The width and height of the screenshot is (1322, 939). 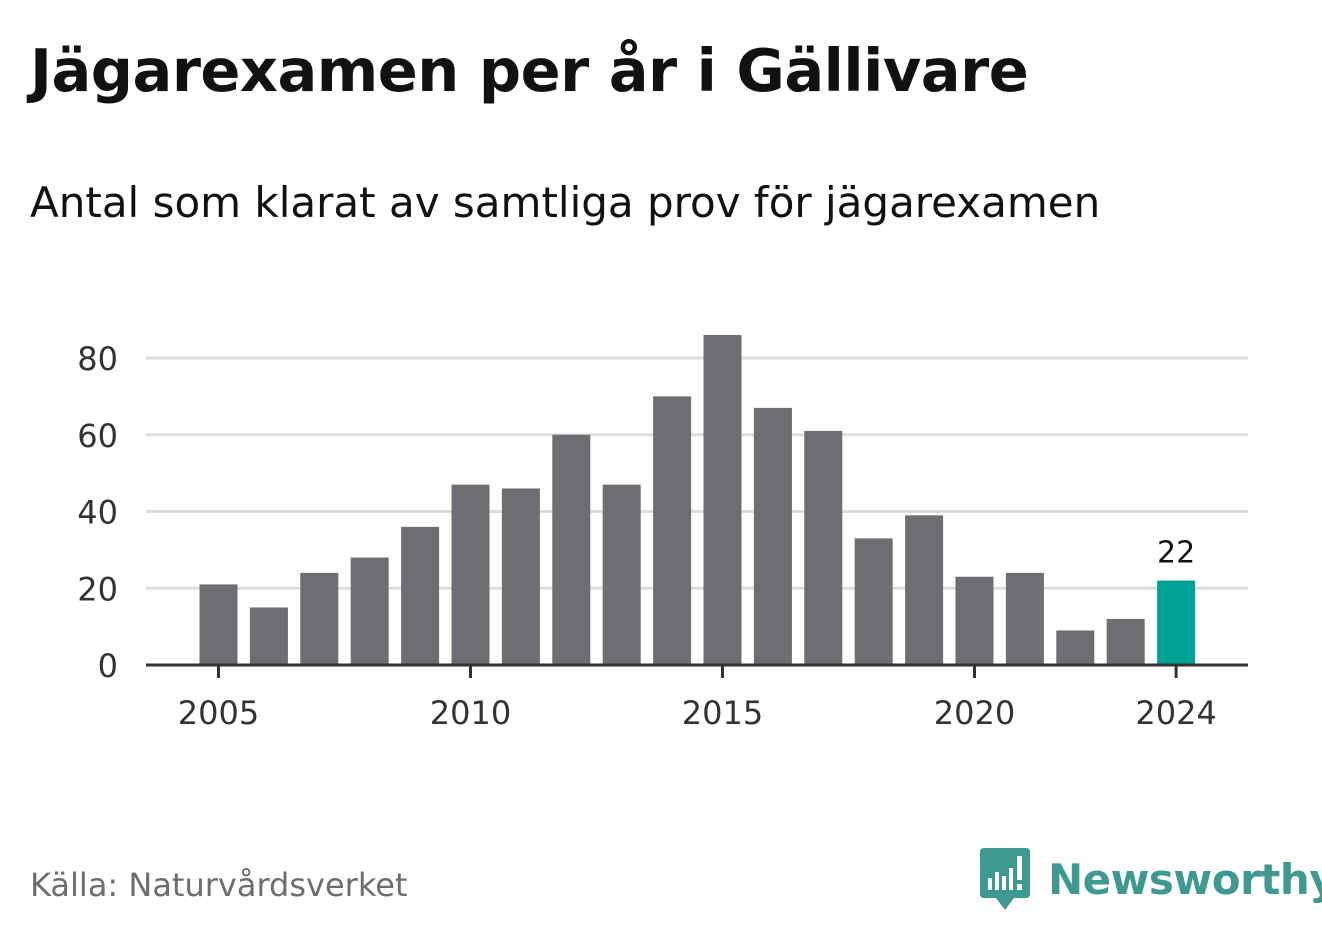 What do you see at coordinates (1176, 622) in the screenshot?
I see `bar-2024` at bounding box center [1176, 622].